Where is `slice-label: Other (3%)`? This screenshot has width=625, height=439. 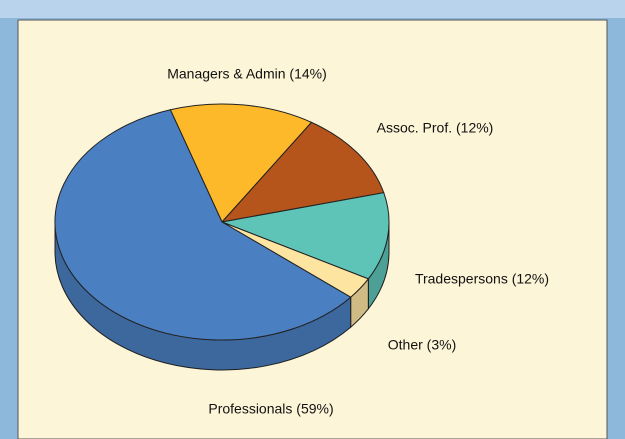 slice-label: Other (3%) is located at coordinates (422, 345).